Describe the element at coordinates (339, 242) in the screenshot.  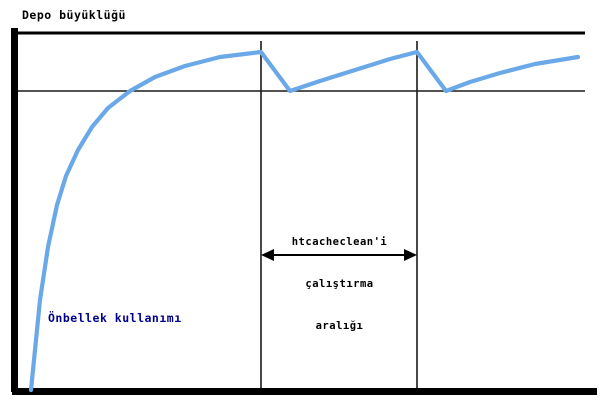
I see `interval-annotation-line-1: htcacheclean'i` at that location.